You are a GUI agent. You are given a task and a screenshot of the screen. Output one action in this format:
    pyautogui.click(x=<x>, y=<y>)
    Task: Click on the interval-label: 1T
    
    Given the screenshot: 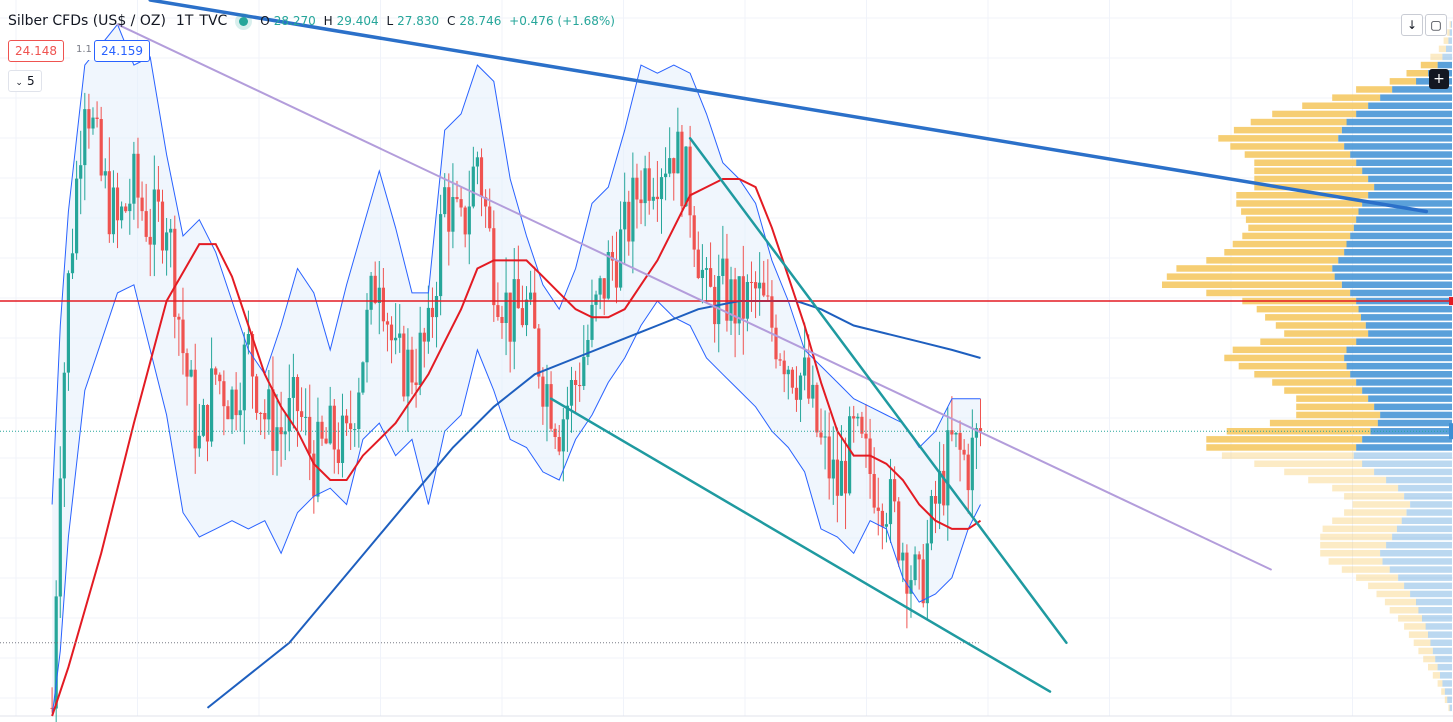 What is the action you would take?
    pyautogui.click(x=184, y=21)
    